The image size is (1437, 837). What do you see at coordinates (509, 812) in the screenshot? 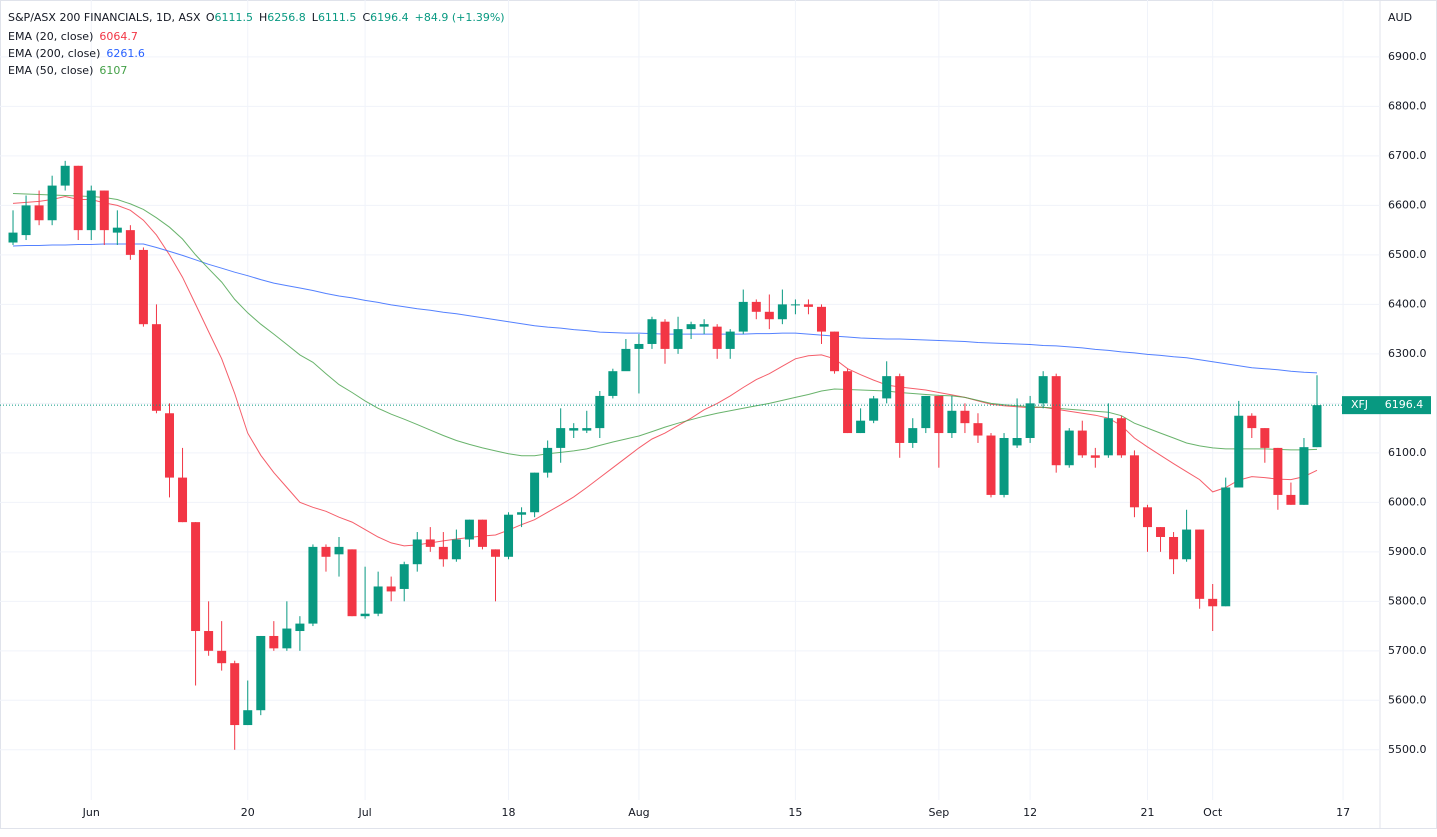
I see `x-tick-label: 18` at bounding box center [509, 812].